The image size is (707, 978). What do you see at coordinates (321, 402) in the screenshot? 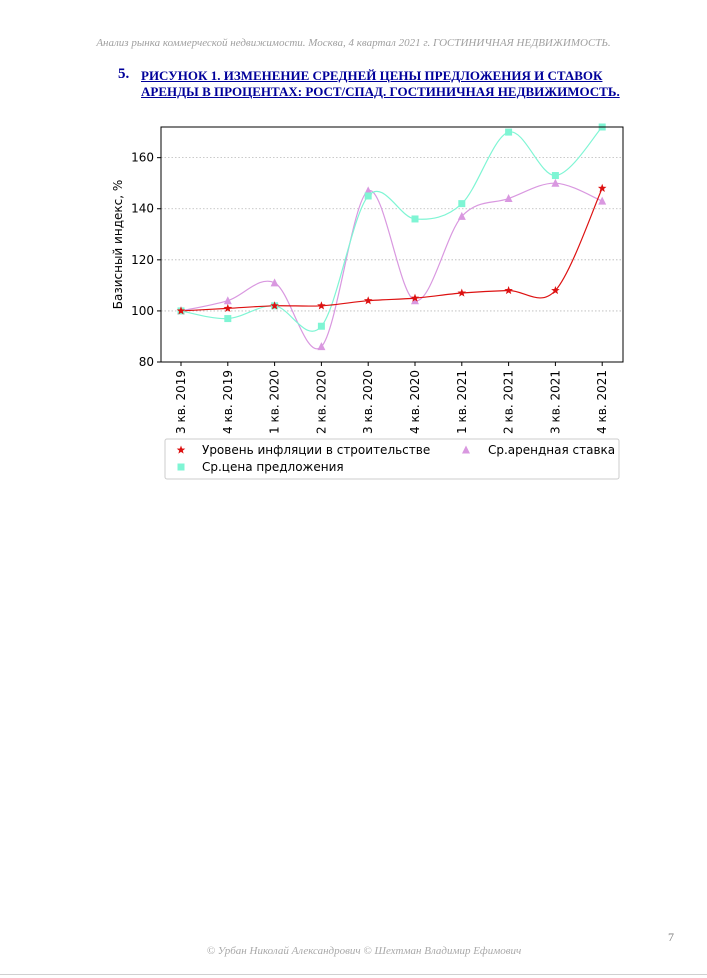
I see `x-tick-label: 2 кв. 2020` at bounding box center [321, 402].